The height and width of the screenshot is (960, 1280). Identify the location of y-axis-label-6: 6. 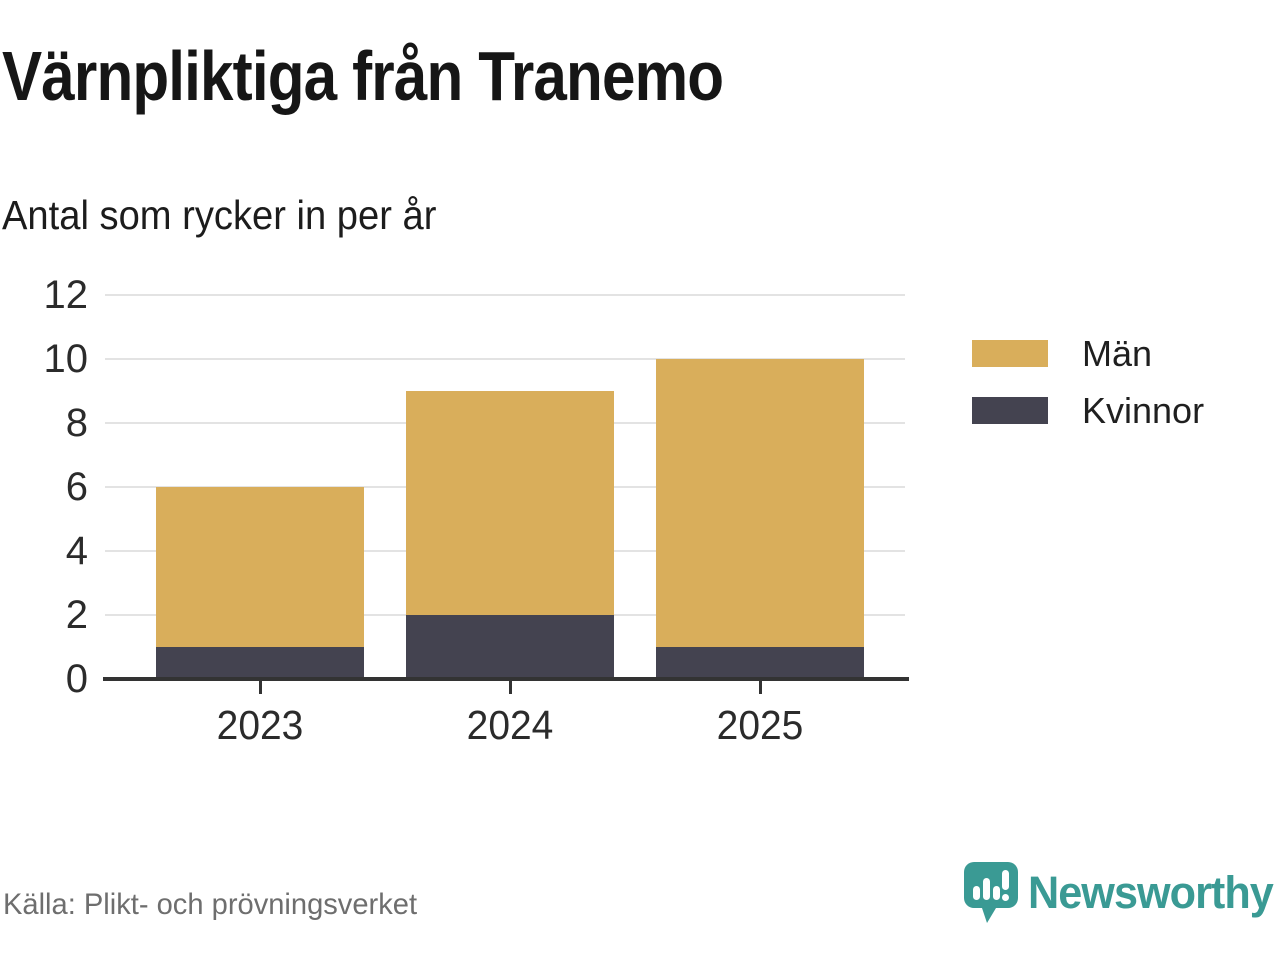
(76, 487).